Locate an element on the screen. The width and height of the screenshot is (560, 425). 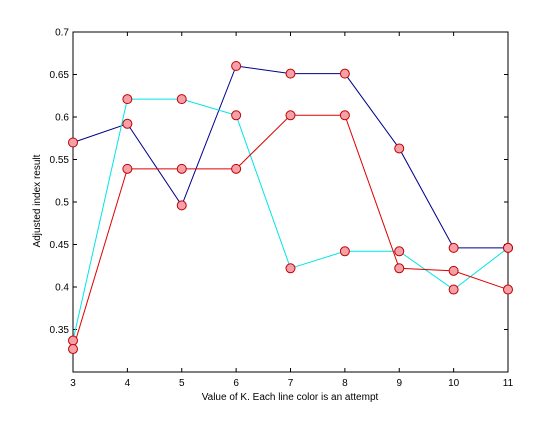
x-tick-label: 4 is located at coordinates (128, 383).